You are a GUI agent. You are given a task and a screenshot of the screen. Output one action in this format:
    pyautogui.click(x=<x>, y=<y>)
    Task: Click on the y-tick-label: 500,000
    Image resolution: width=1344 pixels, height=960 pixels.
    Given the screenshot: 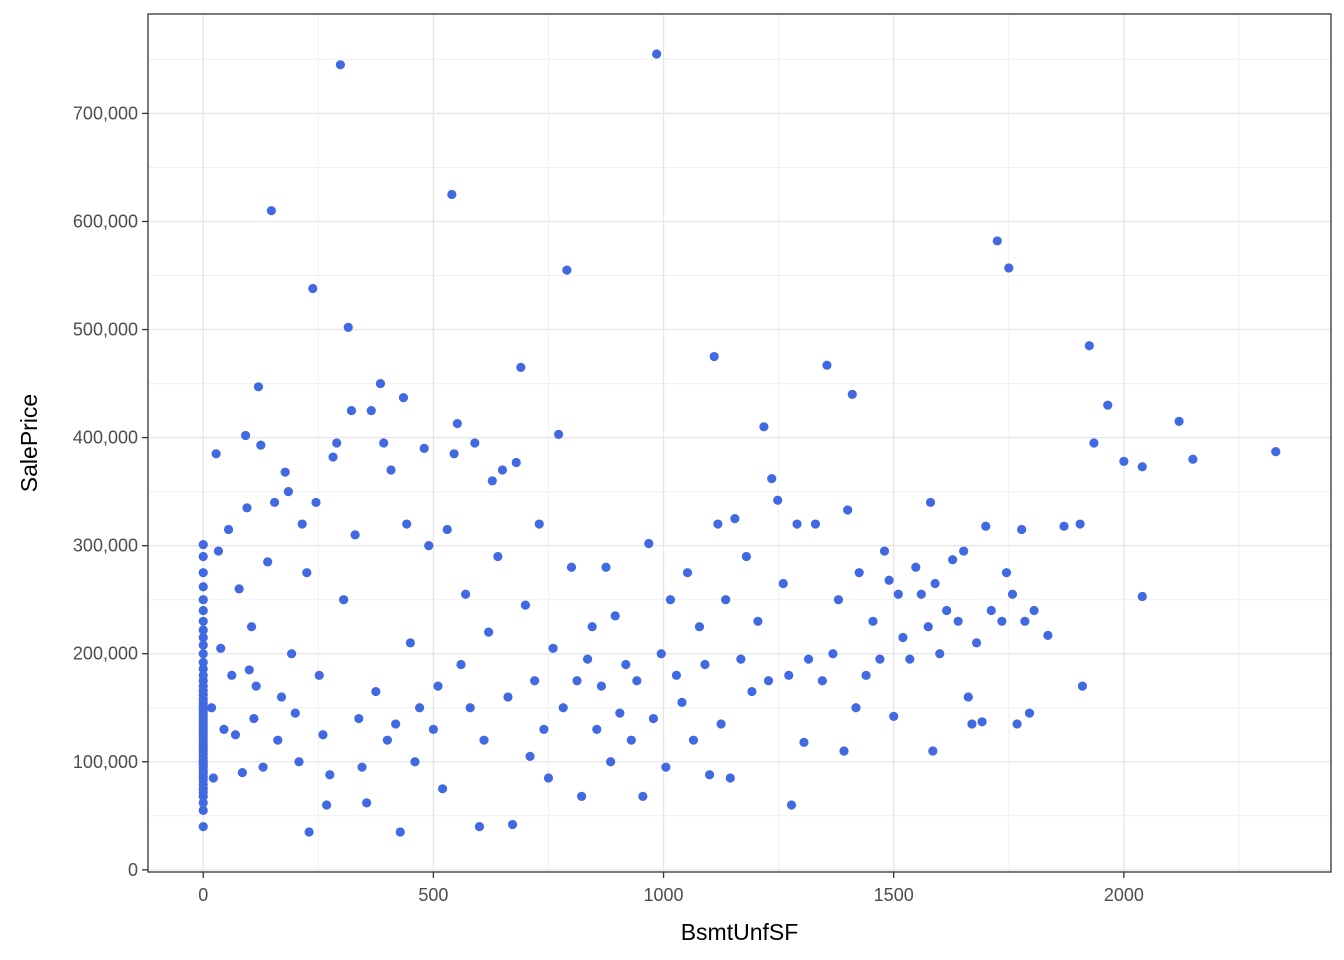 What is the action you would take?
    pyautogui.click(x=105, y=330)
    